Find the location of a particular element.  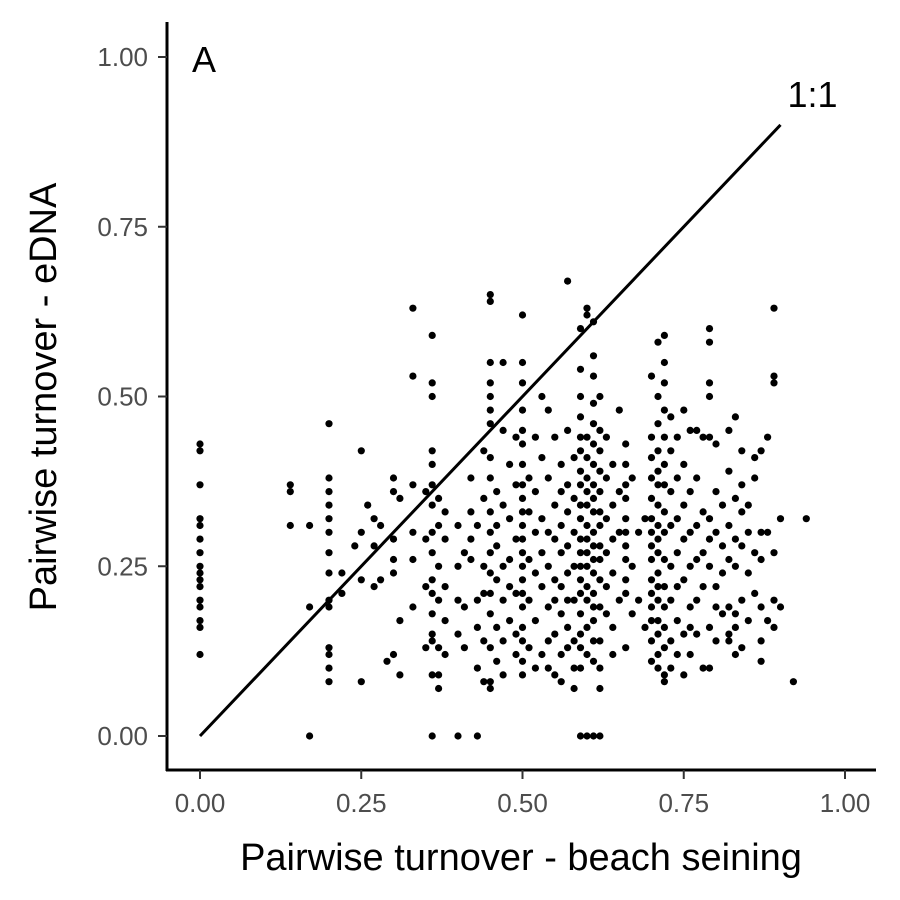

x-tick-label: 0.75 is located at coordinates (683, 803).